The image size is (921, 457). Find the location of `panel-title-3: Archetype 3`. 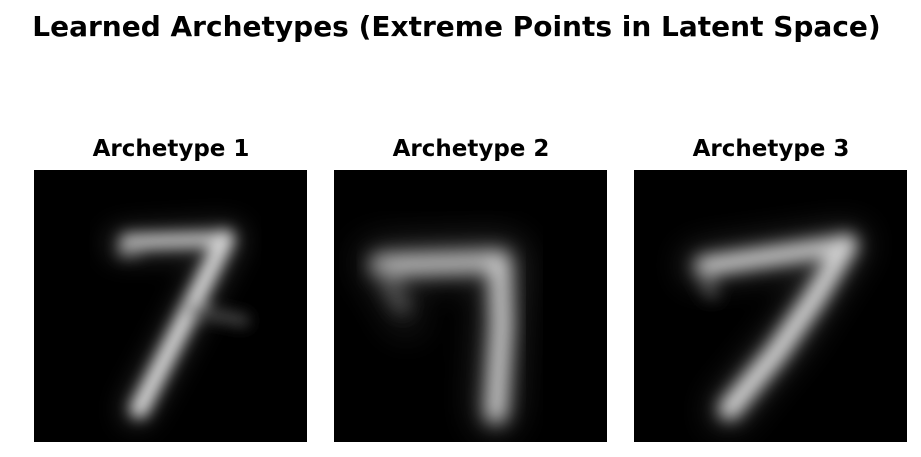

panel-title-3: Archetype 3 is located at coordinates (771, 149).